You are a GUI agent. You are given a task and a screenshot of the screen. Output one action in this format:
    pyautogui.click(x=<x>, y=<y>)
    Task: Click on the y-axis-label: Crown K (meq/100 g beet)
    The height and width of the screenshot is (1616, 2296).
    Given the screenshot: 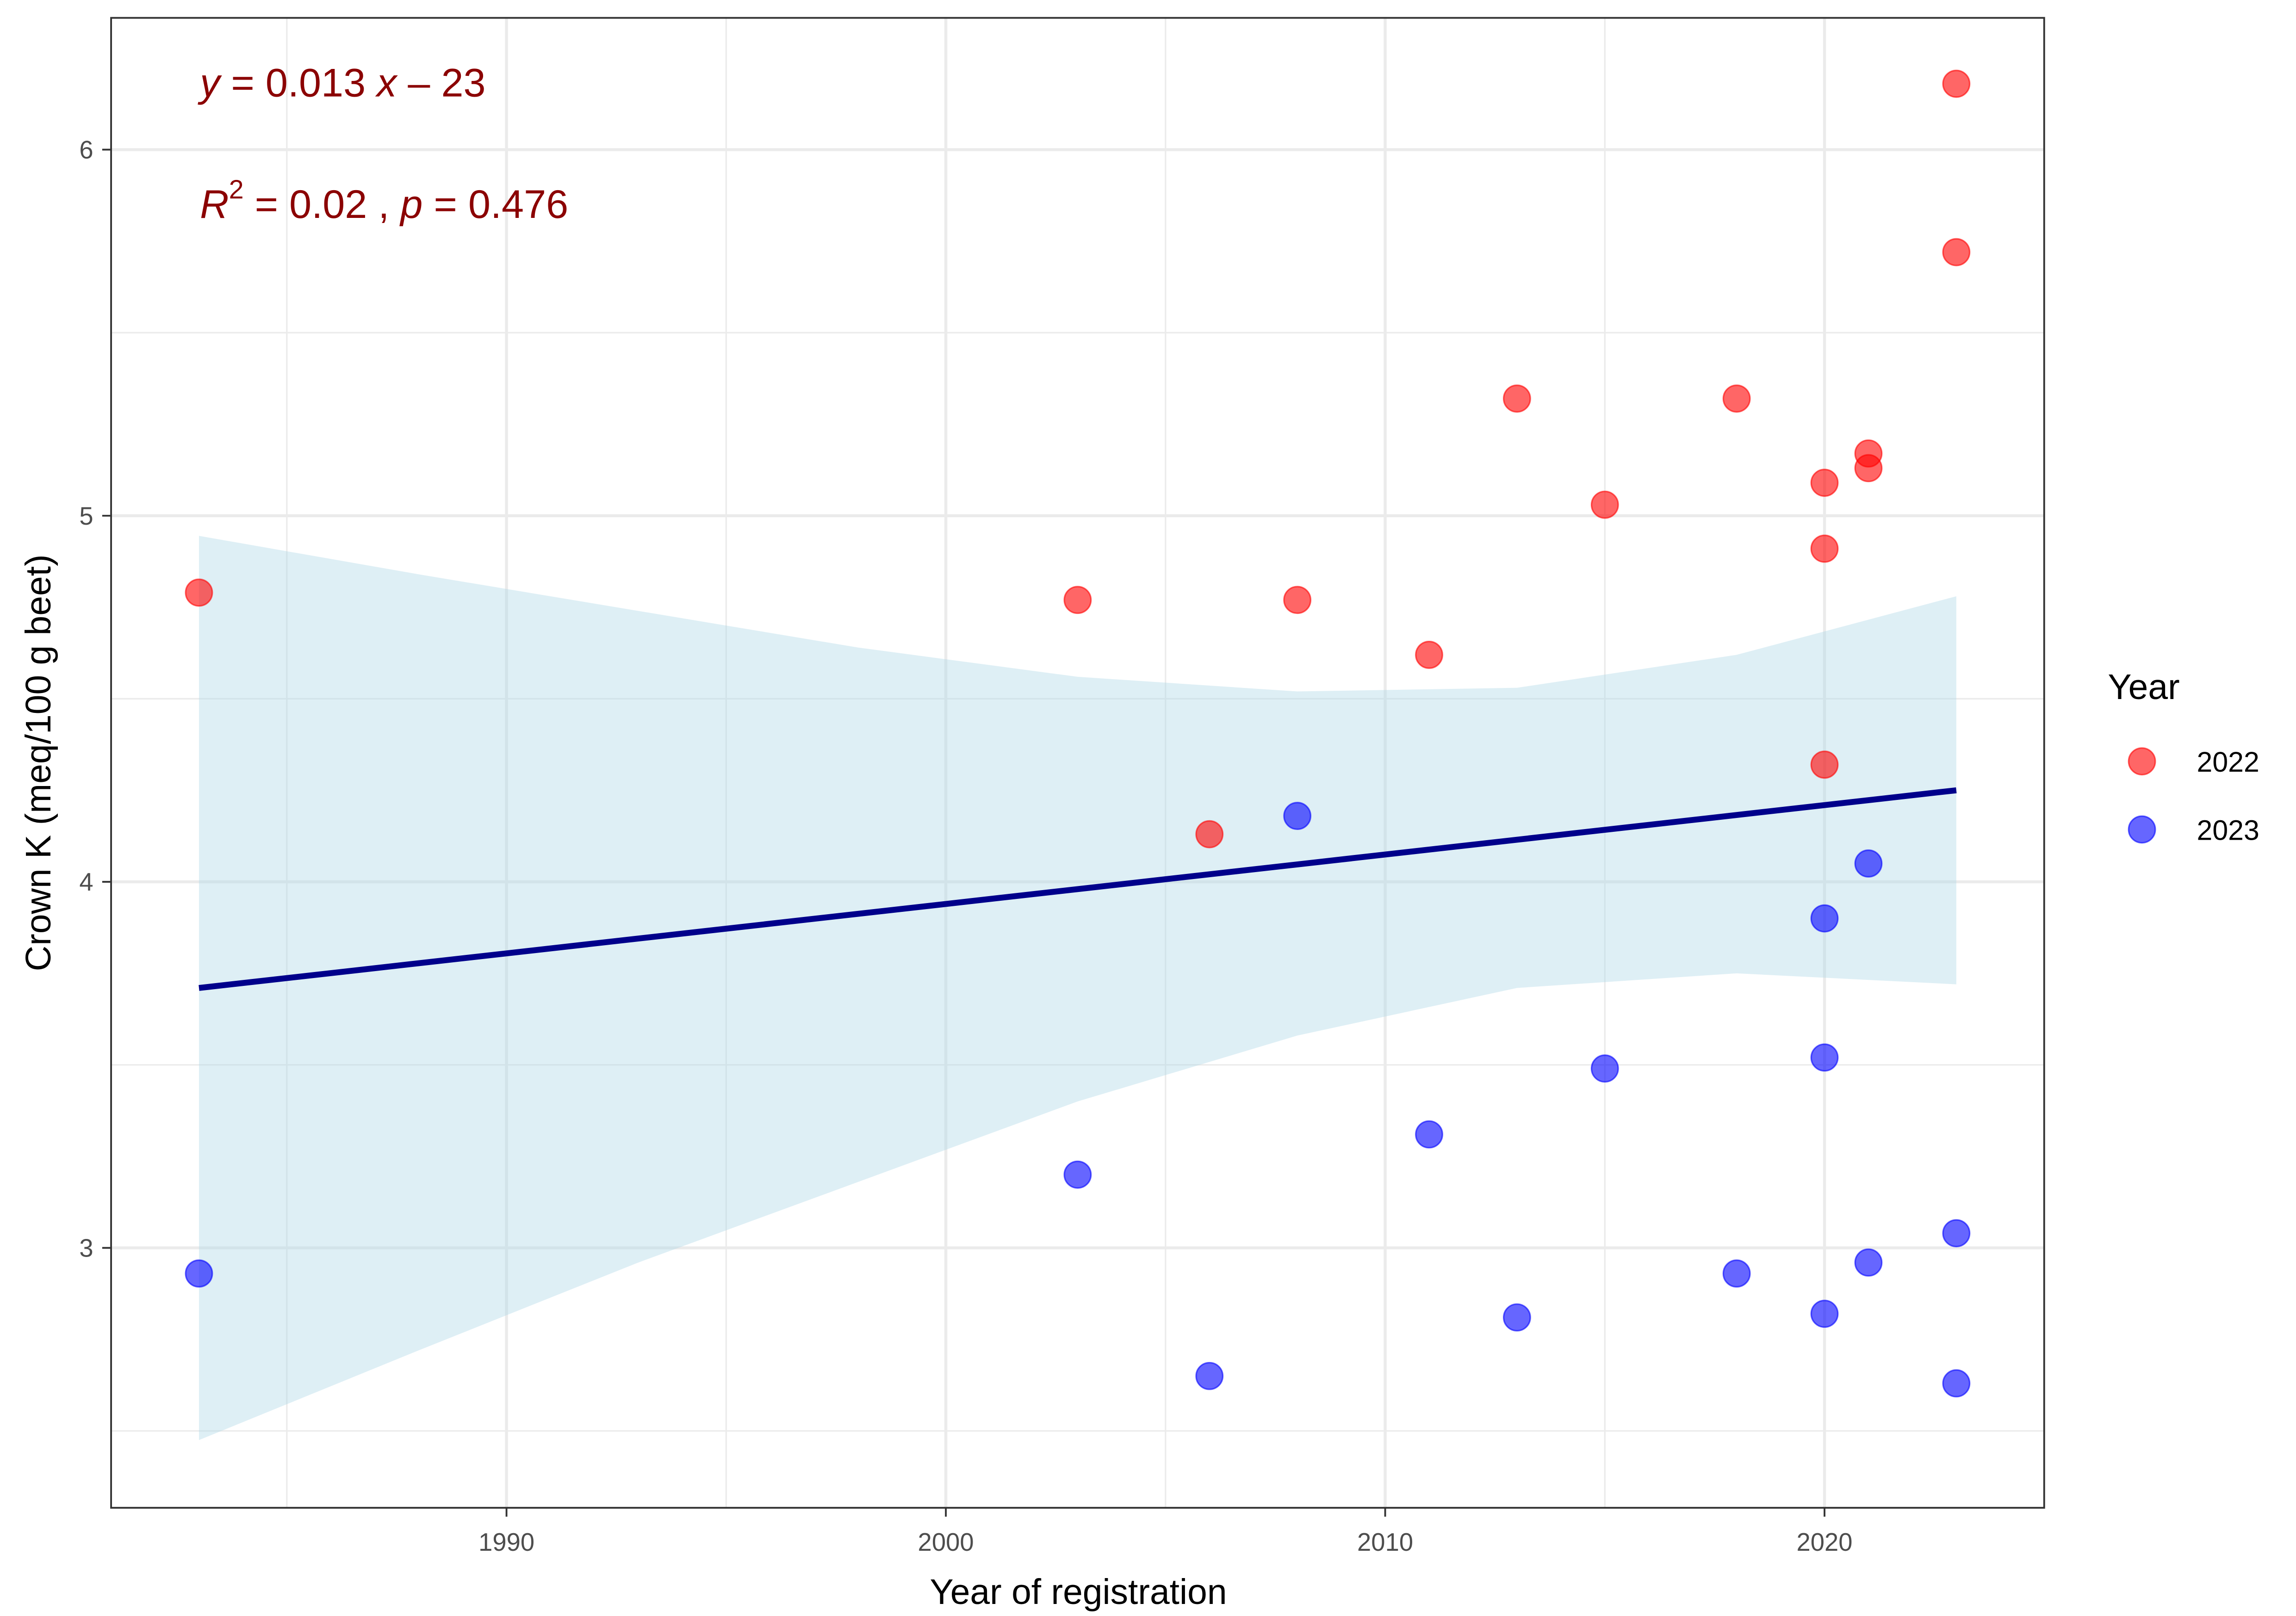 What is the action you would take?
    pyautogui.click(x=39, y=763)
    